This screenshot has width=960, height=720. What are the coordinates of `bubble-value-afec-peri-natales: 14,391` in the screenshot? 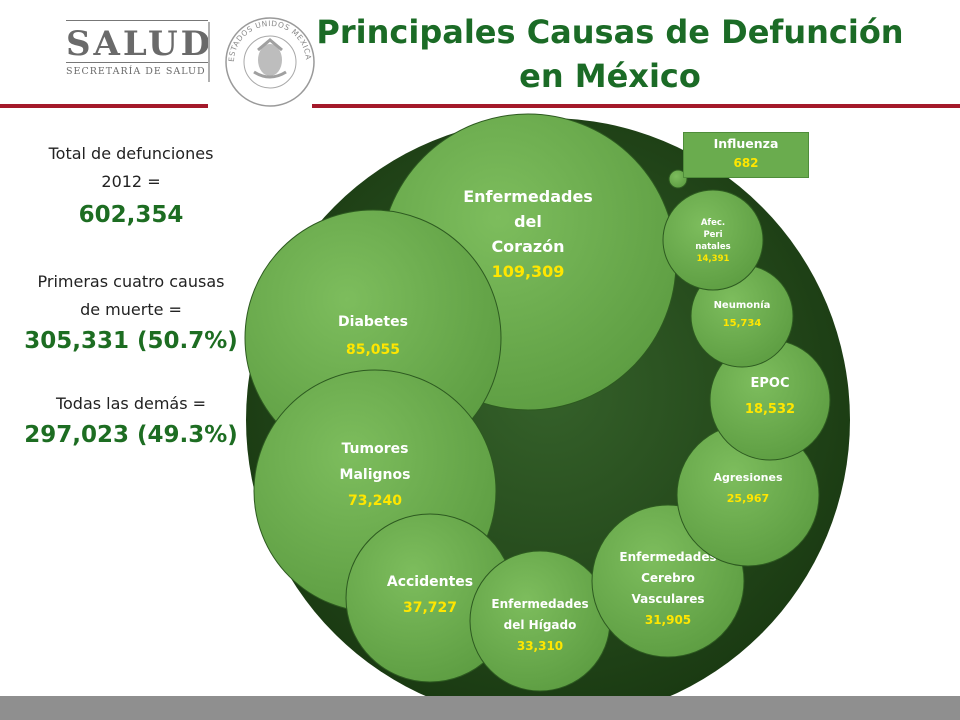 It's located at (713, 259).